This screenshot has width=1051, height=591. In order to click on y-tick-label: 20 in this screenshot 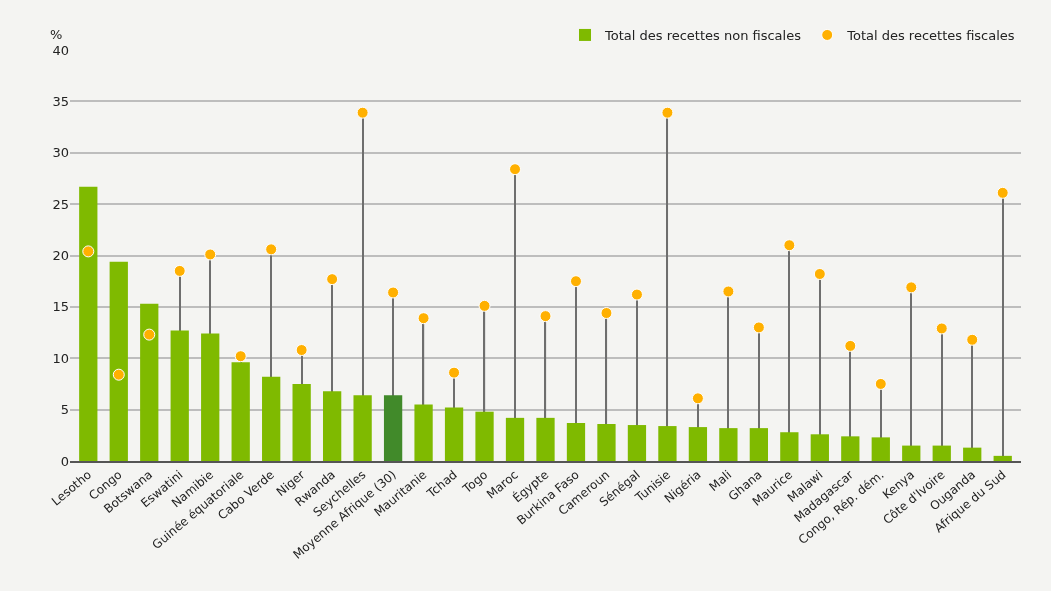, I will do `click(60, 256)`.